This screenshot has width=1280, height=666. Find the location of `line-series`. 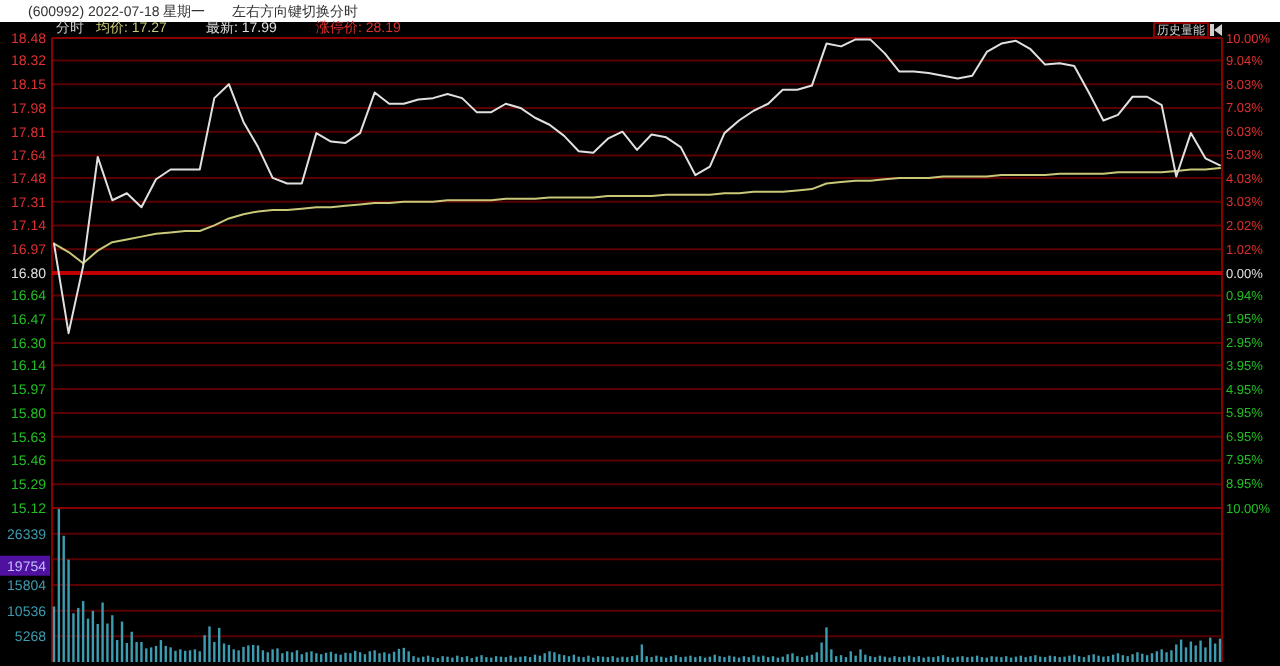

line-series is located at coordinates (637, 216).